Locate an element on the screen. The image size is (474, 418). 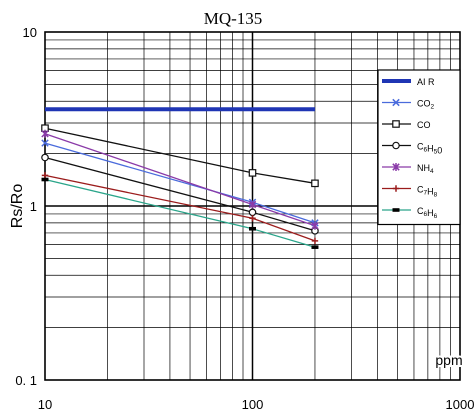
legend-label: C6H50 is located at coordinates (429, 149).